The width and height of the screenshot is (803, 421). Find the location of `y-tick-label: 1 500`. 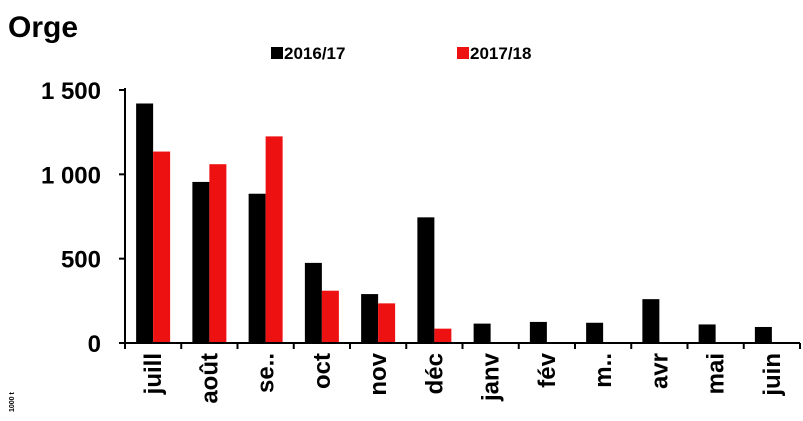

y-tick-label: 1 500 is located at coordinates (71, 91).